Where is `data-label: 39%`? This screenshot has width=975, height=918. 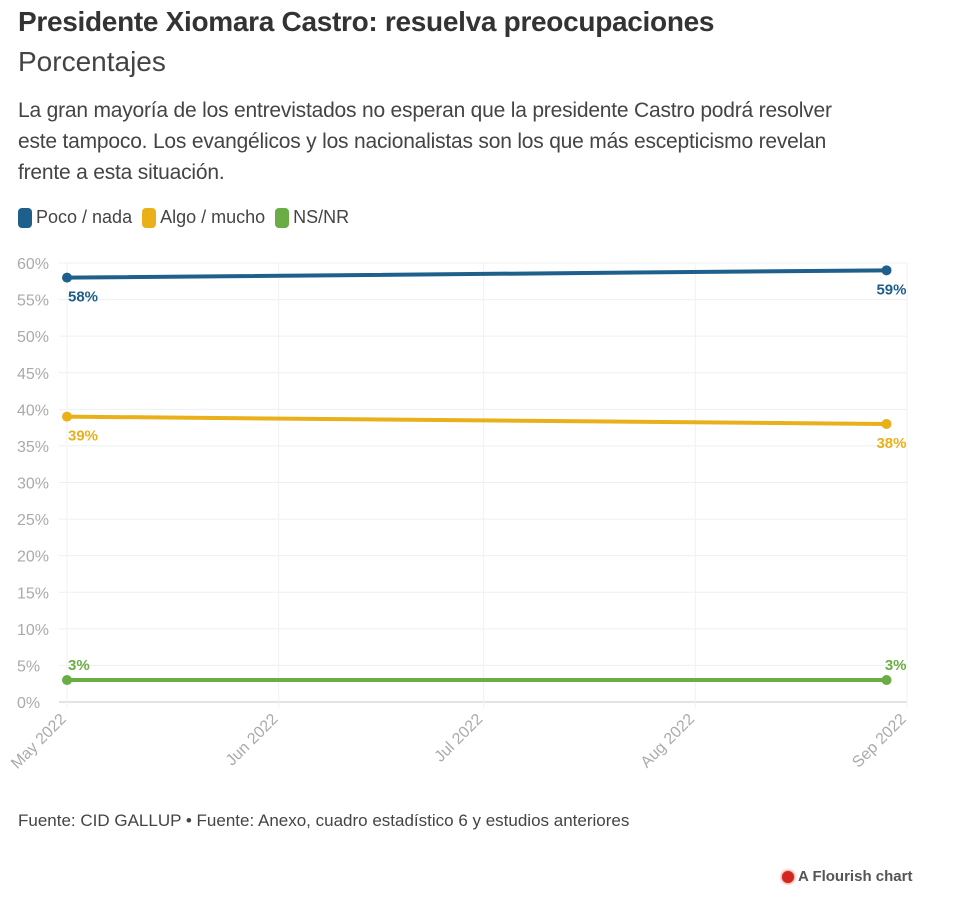 data-label: 39% is located at coordinates (83, 436).